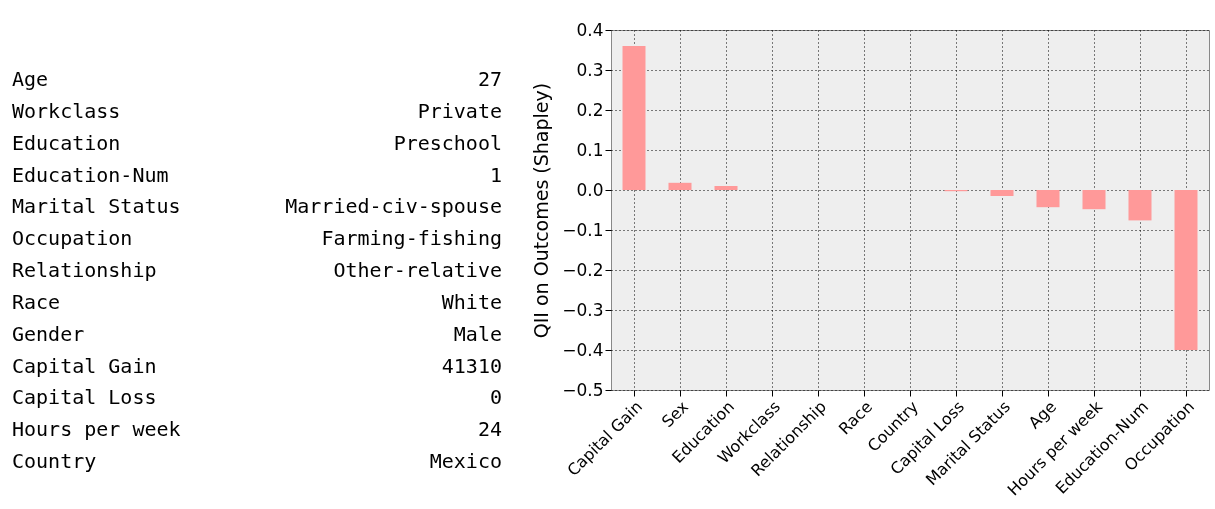  I want to click on y-tick-label: 0.4, so click(590, 29).